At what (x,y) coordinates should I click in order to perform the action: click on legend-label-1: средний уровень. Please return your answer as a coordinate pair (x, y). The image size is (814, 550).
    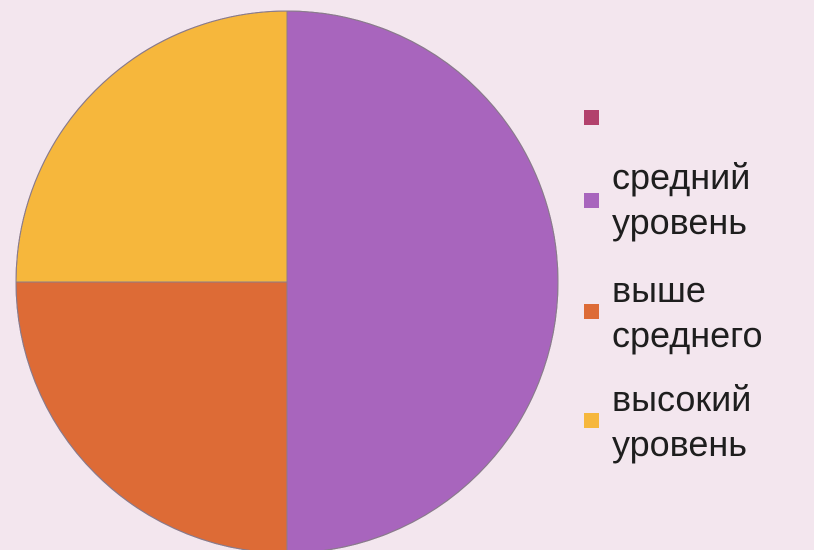
    Looking at the image, I should click on (681, 199).